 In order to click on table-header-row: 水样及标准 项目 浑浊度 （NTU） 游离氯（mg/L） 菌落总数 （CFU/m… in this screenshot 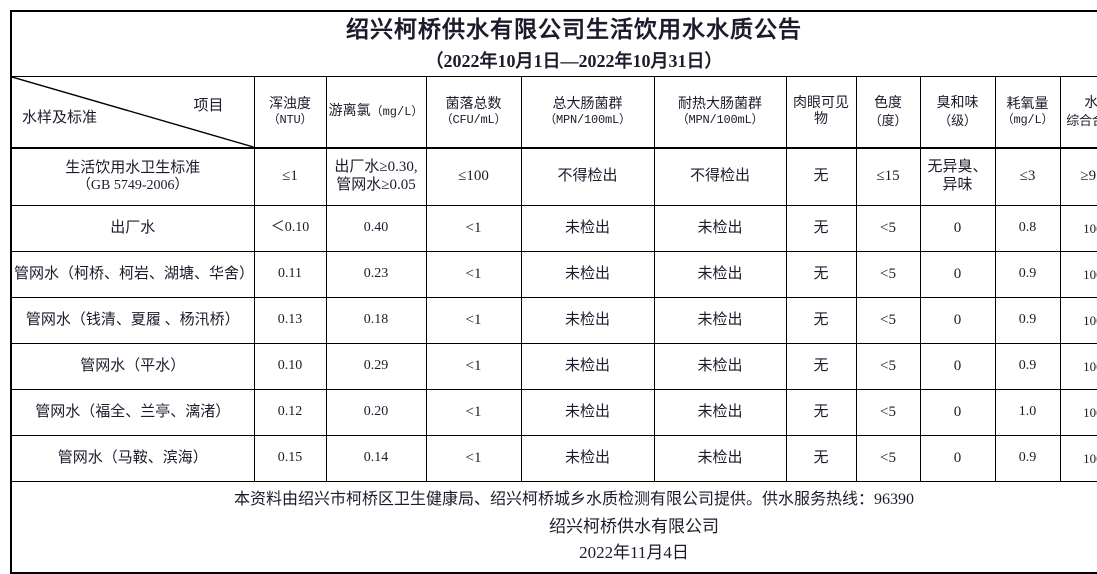, I will do `click(554, 113)`.